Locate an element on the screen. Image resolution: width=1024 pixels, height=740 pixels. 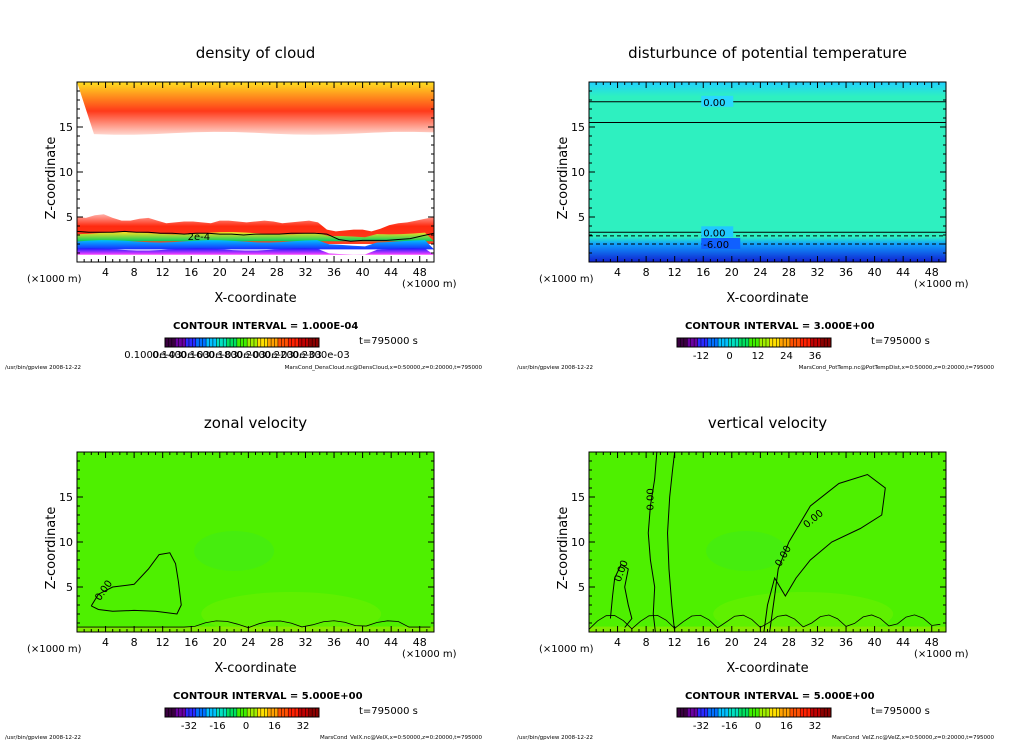
colorbar: -12 0 12 24 36 is located at coordinates (754, 349).